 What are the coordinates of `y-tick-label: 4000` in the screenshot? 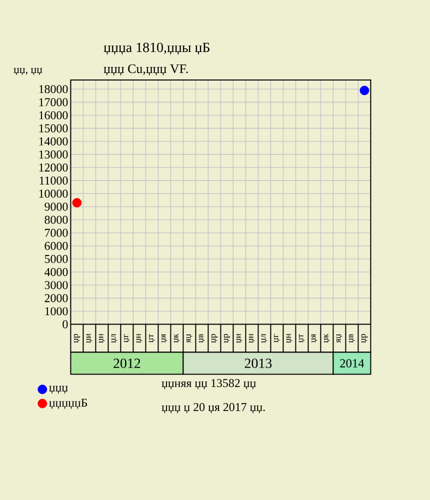 It's located at (56, 272).